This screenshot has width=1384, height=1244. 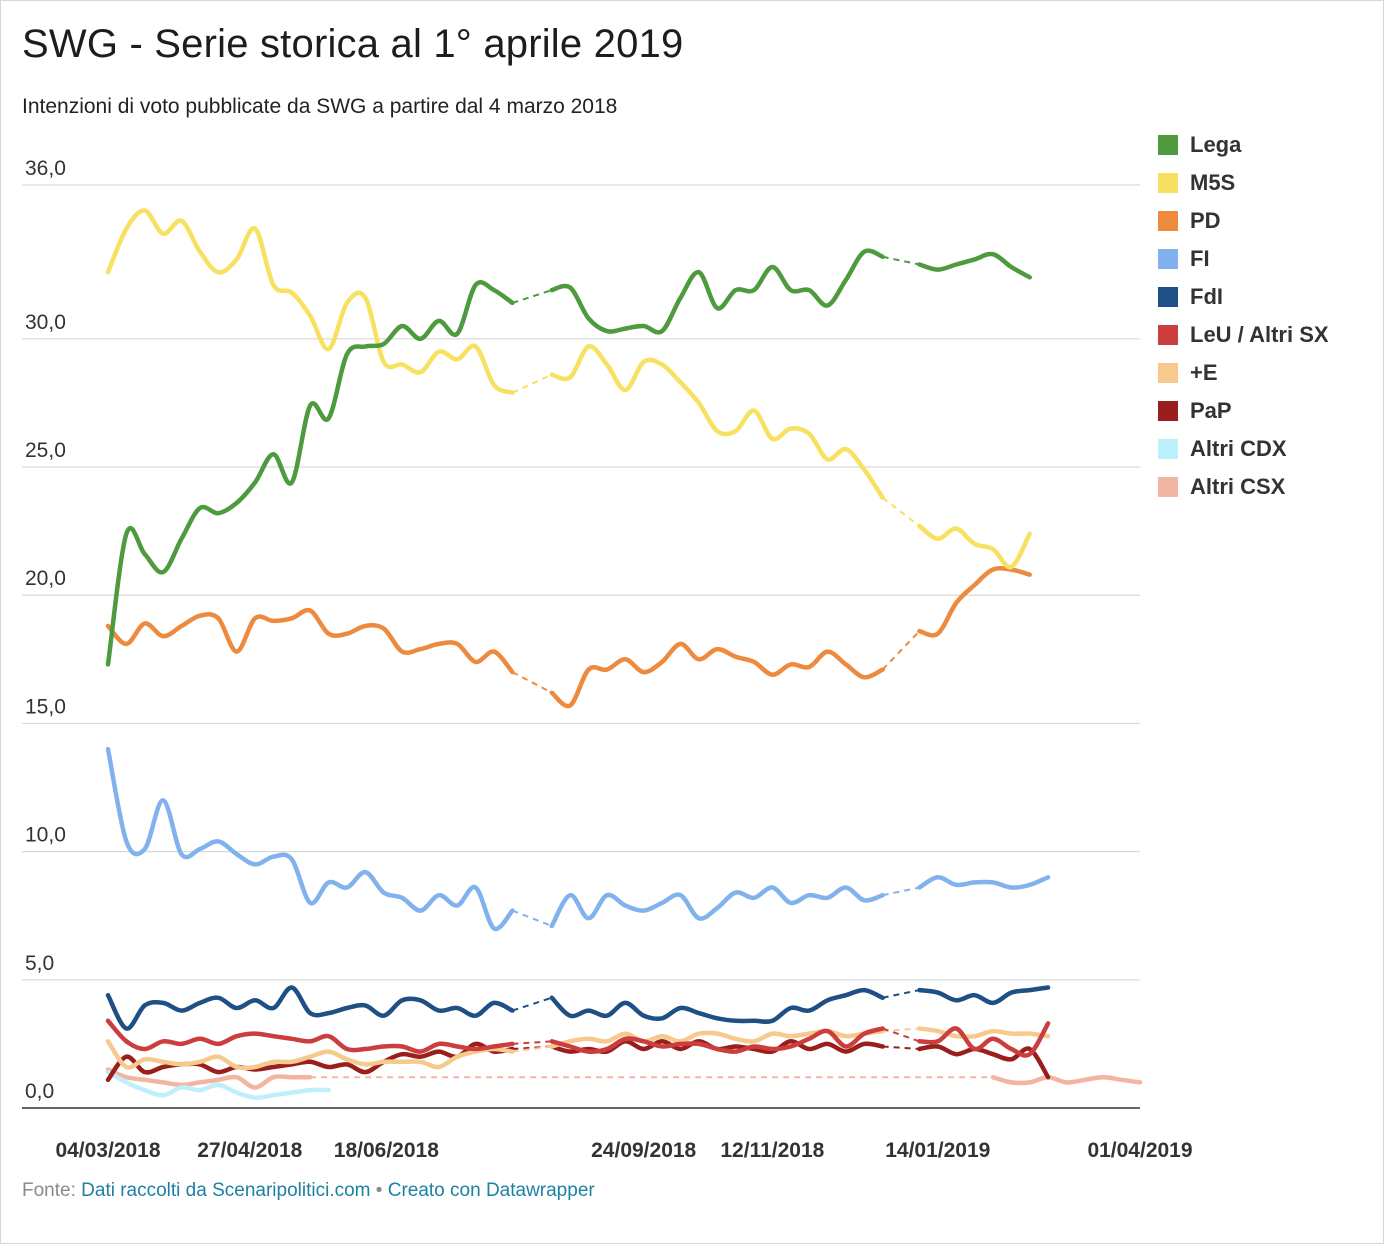 I want to click on legend-item-pd: PD, so click(x=1243, y=221).